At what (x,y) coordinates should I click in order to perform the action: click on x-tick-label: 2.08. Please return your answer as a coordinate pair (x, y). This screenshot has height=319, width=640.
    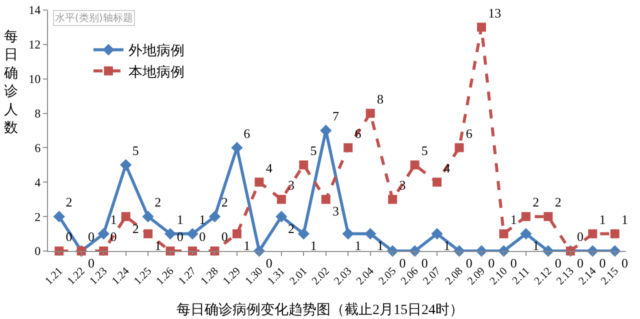
    Looking at the image, I should click on (454, 276).